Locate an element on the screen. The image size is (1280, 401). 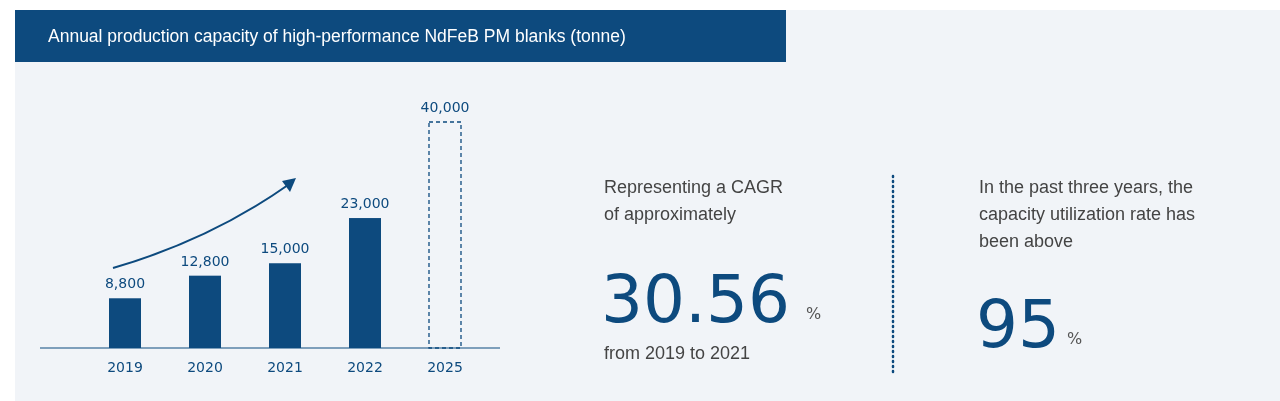
chart-title: Annual production capacity of high-performance NdFeB PM blanks (tonne) is located at coordinates (337, 36).